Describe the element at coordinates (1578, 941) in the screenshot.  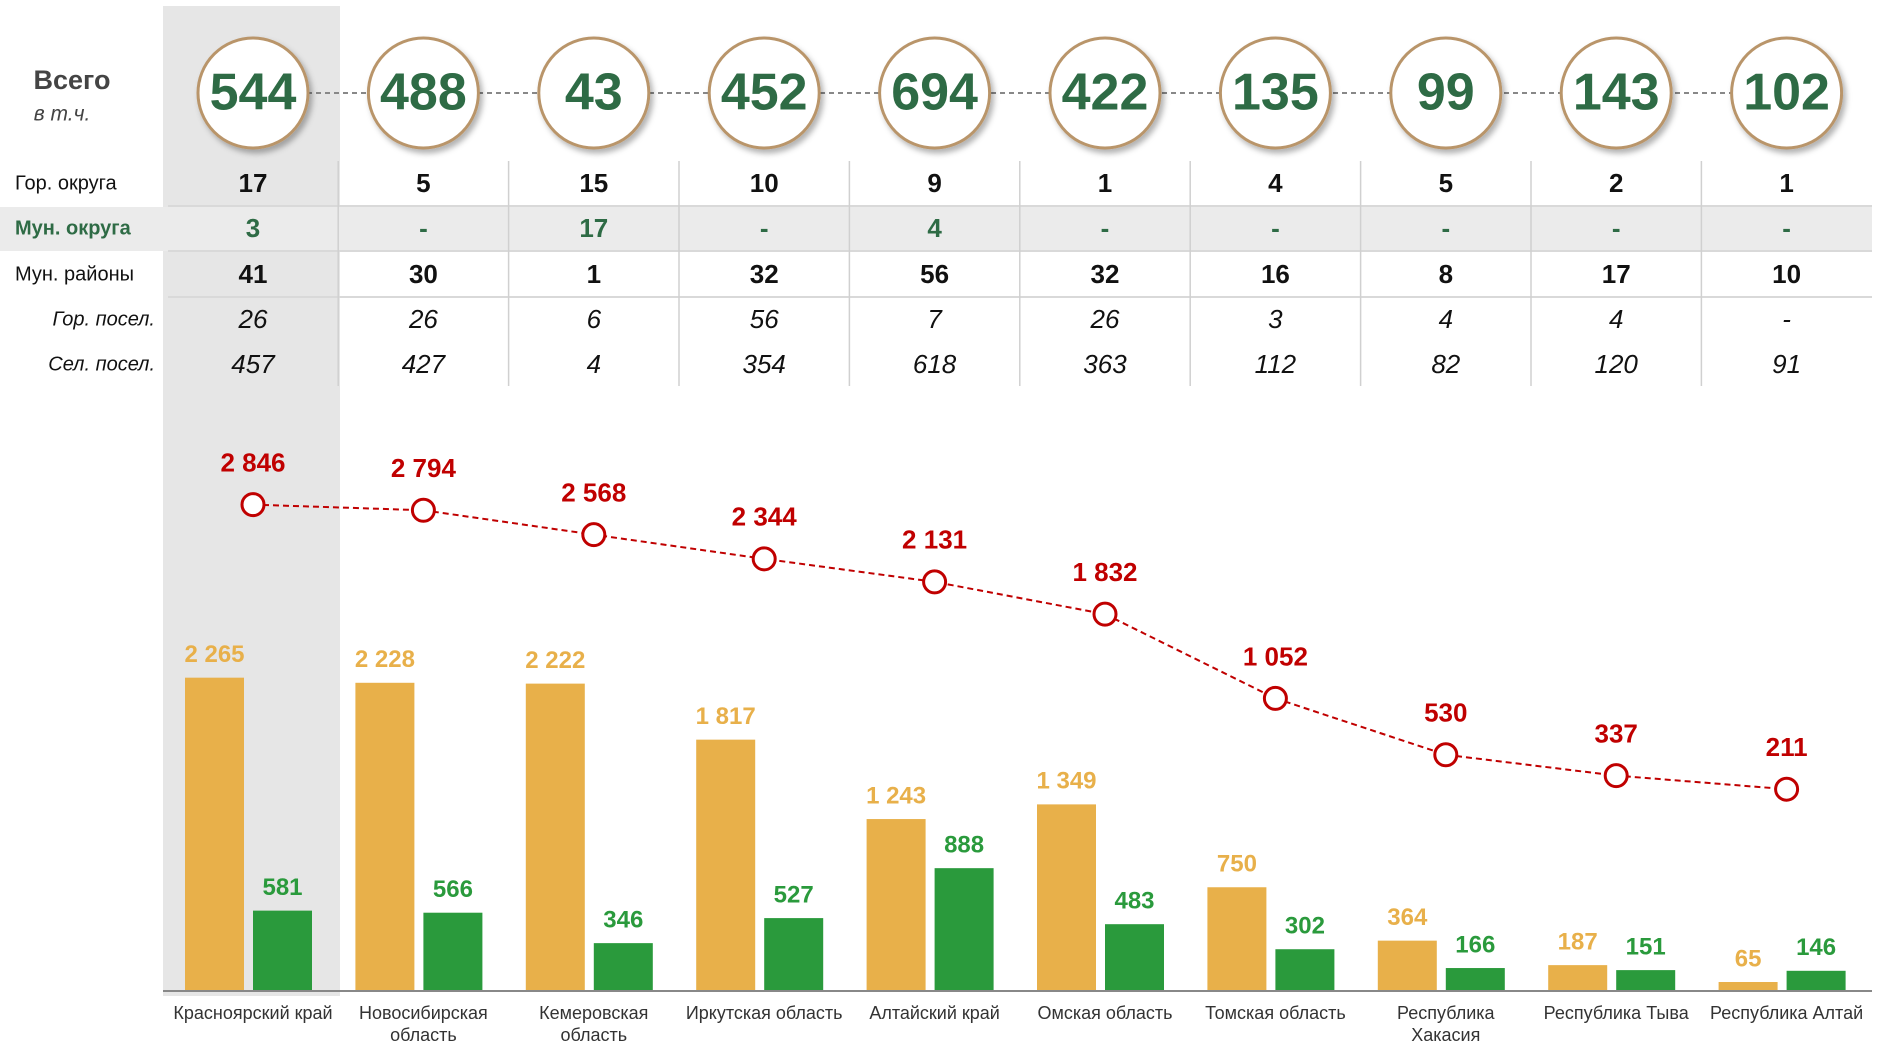
I see `bar-label: 187` at that location.